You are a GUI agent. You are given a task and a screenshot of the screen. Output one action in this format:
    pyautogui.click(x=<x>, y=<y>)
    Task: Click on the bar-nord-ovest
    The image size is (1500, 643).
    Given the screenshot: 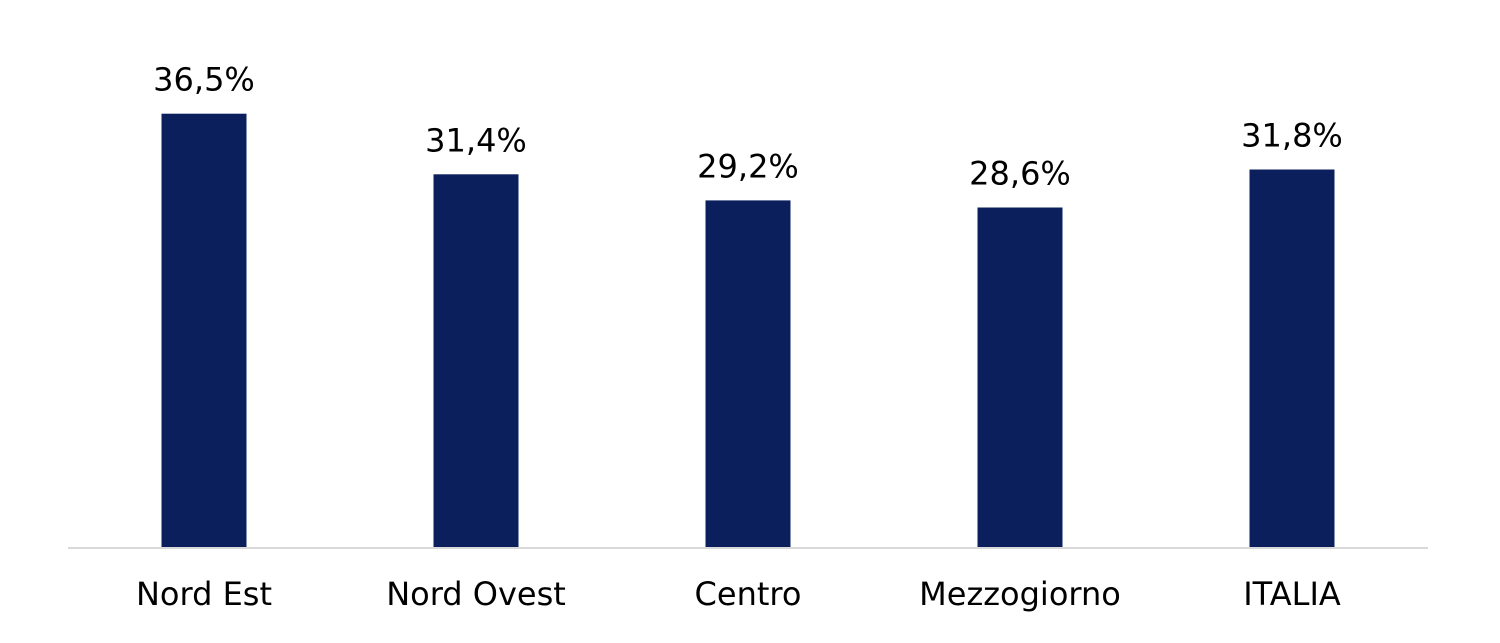 What is the action you would take?
    pyautogui.click(x=476, y=361)
    